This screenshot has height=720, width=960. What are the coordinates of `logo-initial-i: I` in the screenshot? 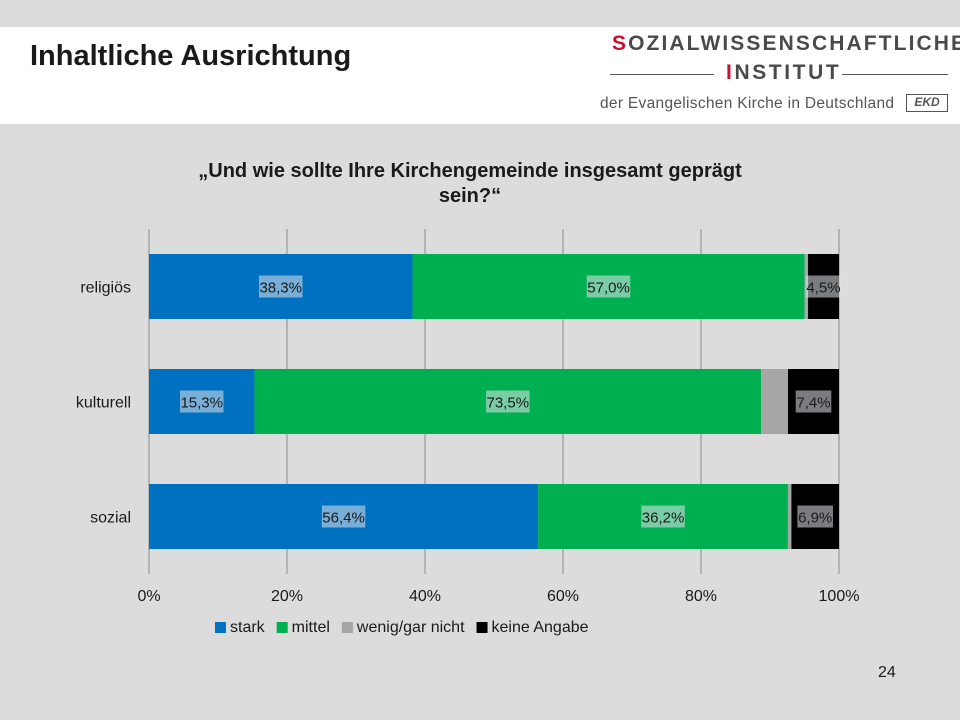 It's located at (730, 72).